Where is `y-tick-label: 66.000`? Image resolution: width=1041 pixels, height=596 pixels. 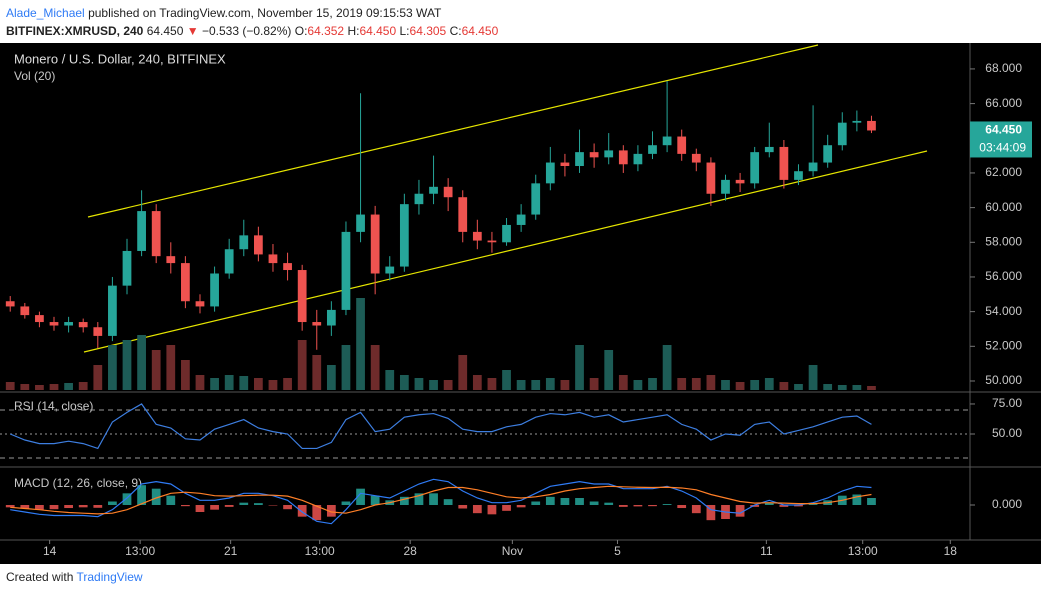
y-tick-label: 66.000 is located at coordinates (1003, 103).